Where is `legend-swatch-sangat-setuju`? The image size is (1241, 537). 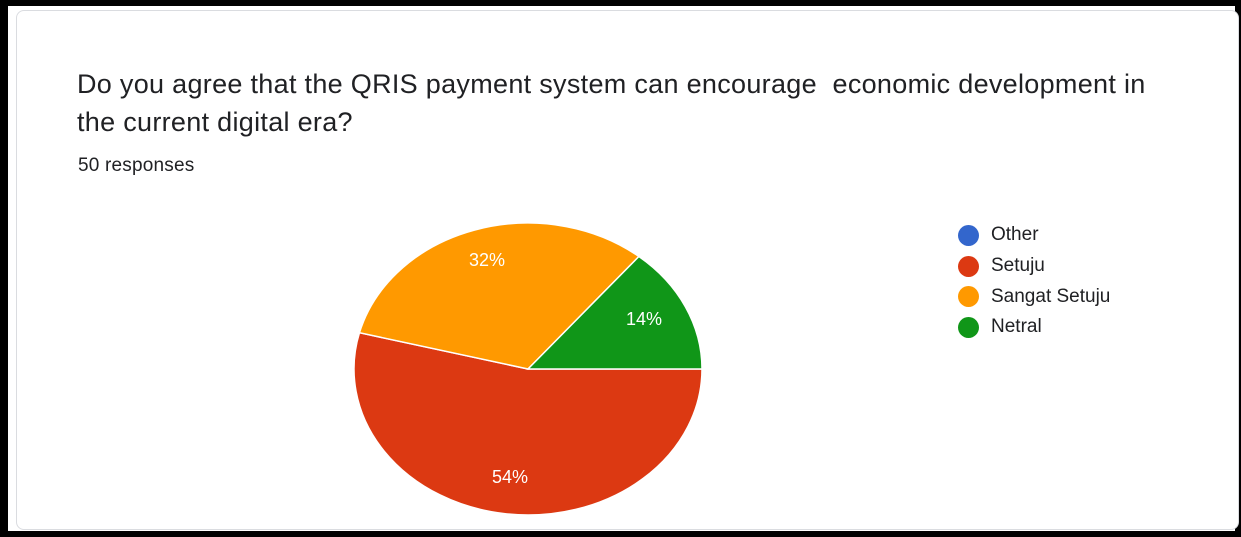 legend-swatch-sangat-setuju is located at coordinates (968, 297).